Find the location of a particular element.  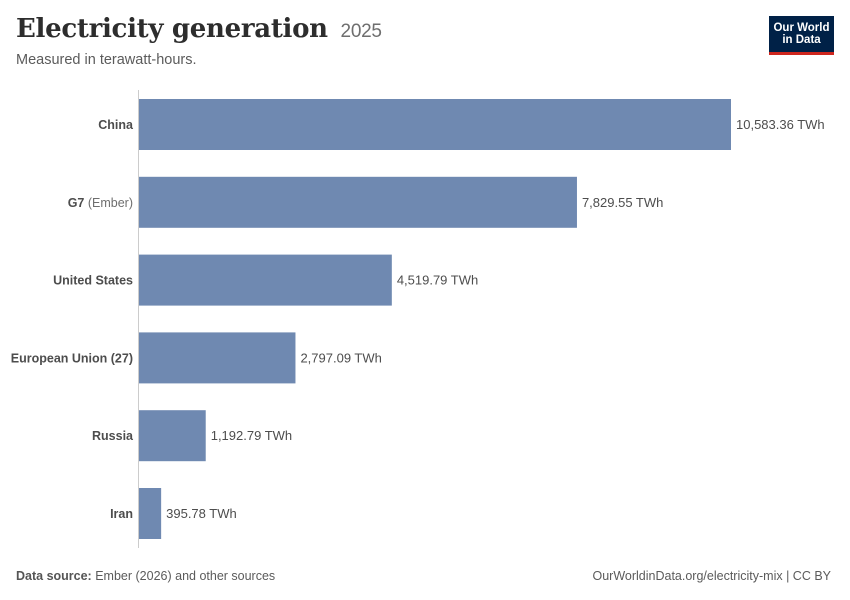

value-label: 2,797.09 TWh is located at coordinates (340, 357).